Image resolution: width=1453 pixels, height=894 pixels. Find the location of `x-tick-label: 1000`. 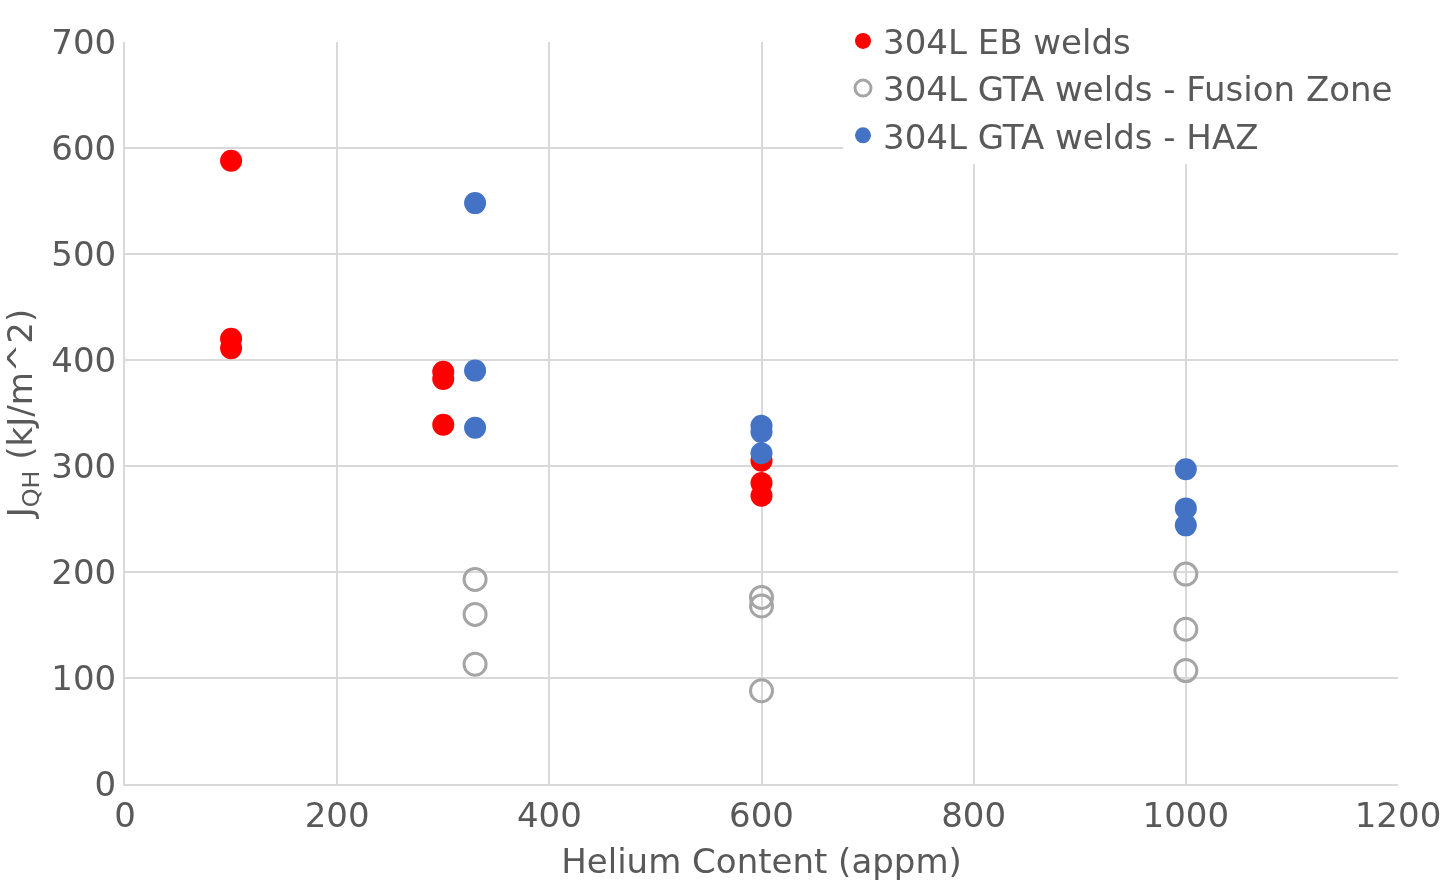

x-tick-label: 1000 is located at coordinates (1186, 814).